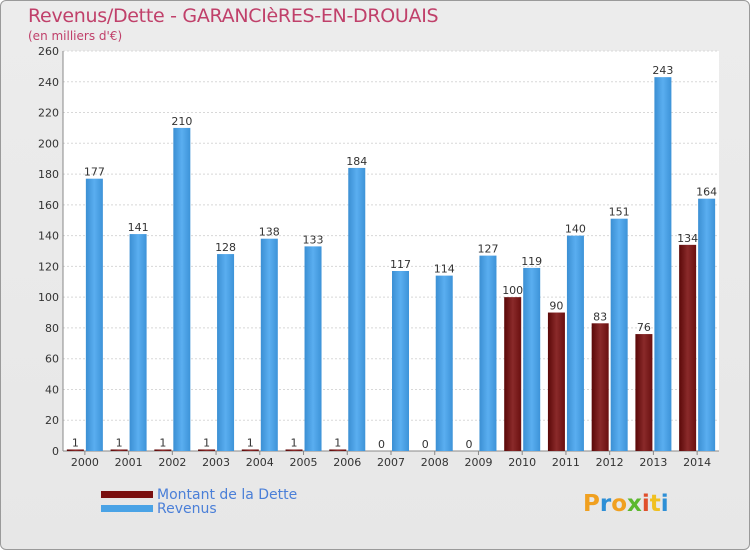  Describe the element at coordinates (644, 327) in the screenshot. I see `value-label-dette: 76` at that location.